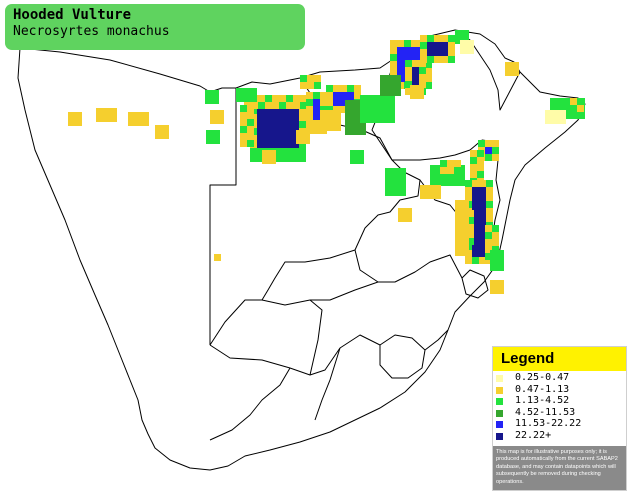 The height and width of the screenshot is (494, 627). What do you see at coordinates (545, 412) in the screenshot?
I see `legend-label: 4.52-11.53` at bounding box center [545, 412].